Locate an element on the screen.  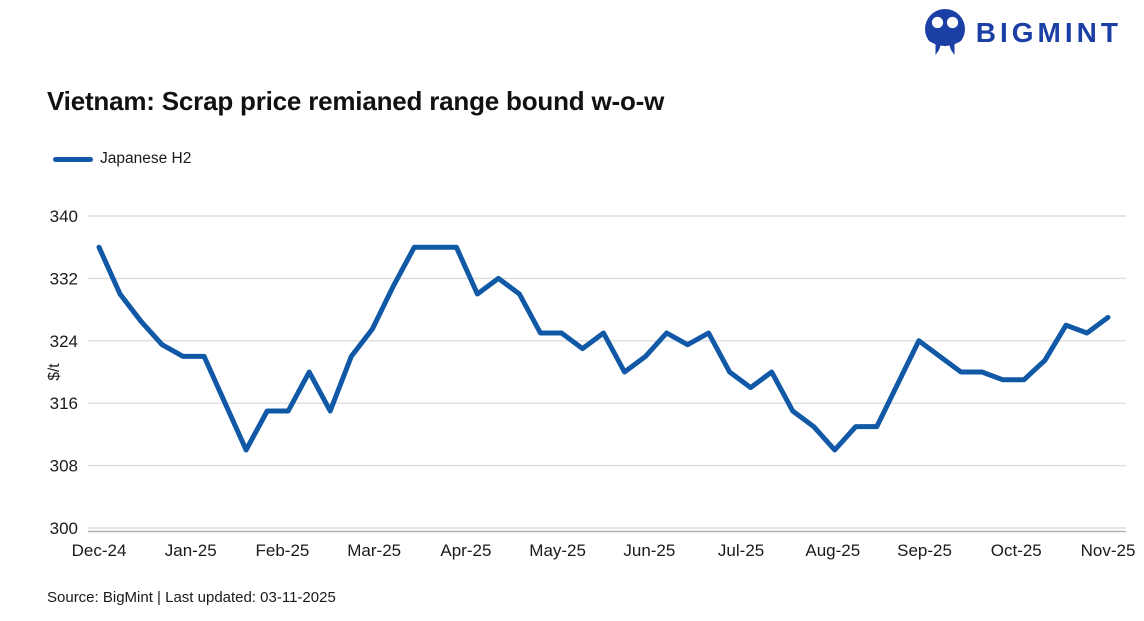
y-tick-label: 324 is located at coordinates (64, 341).